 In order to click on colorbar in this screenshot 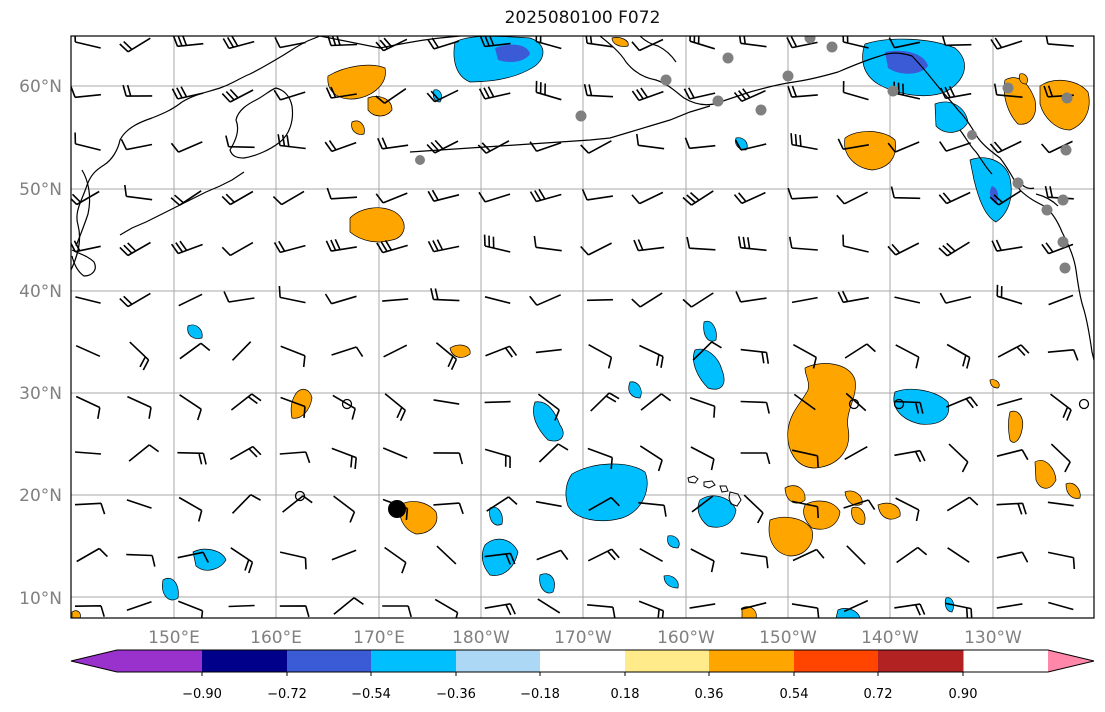, I will do `click(582, 662)`.